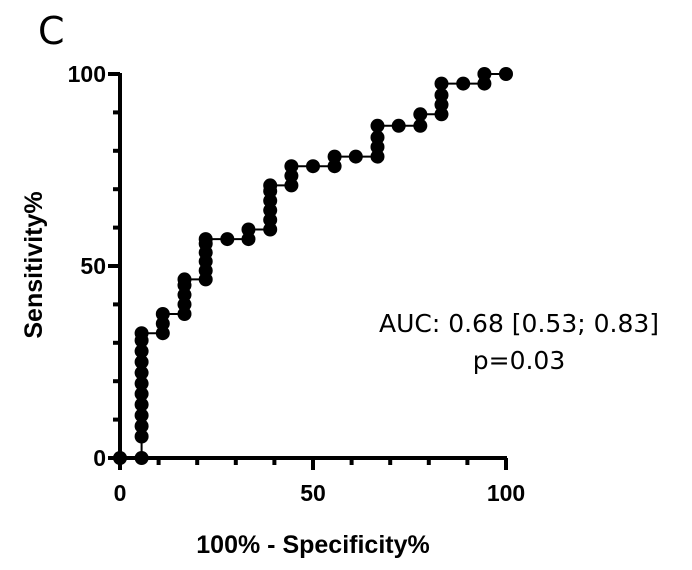 The width and height of the screenshot is (692, 570). I want to click on x-tick-label-100: 100, so click(506, 493).